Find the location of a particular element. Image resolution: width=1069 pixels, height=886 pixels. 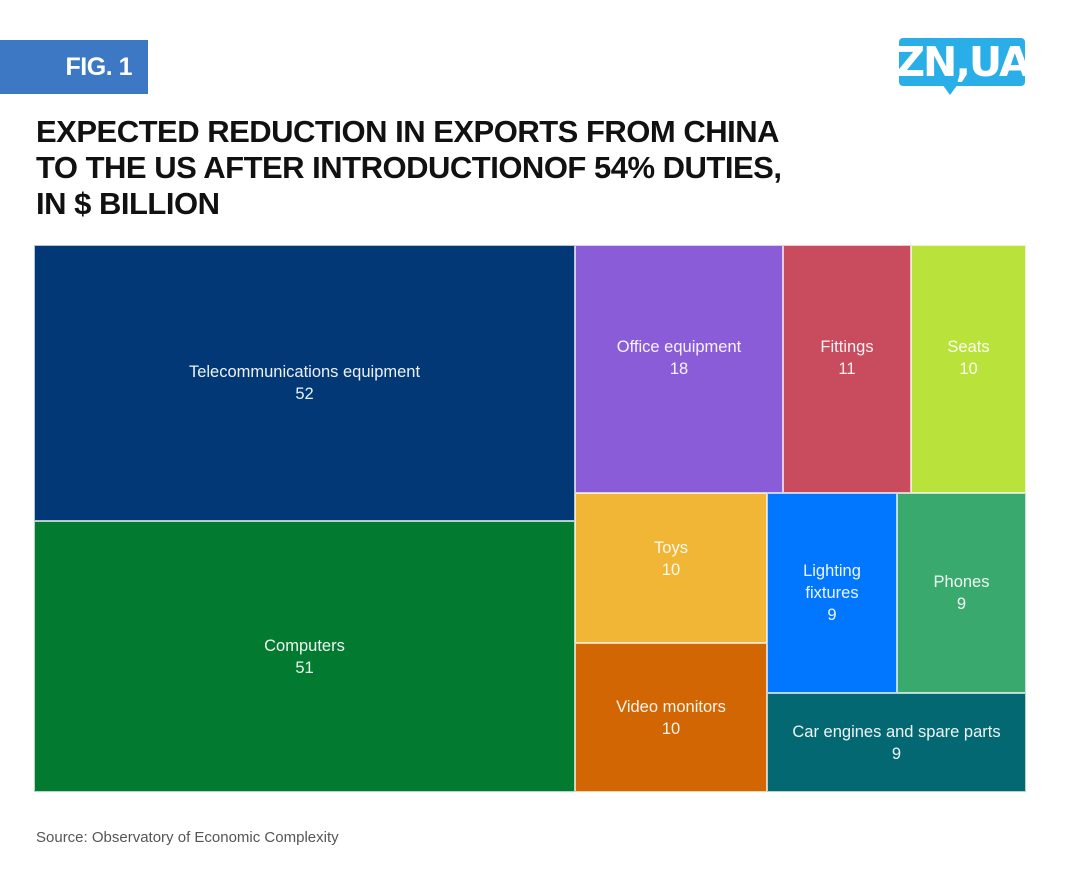

tile-value: 11 is located at coordinates (847, 369).